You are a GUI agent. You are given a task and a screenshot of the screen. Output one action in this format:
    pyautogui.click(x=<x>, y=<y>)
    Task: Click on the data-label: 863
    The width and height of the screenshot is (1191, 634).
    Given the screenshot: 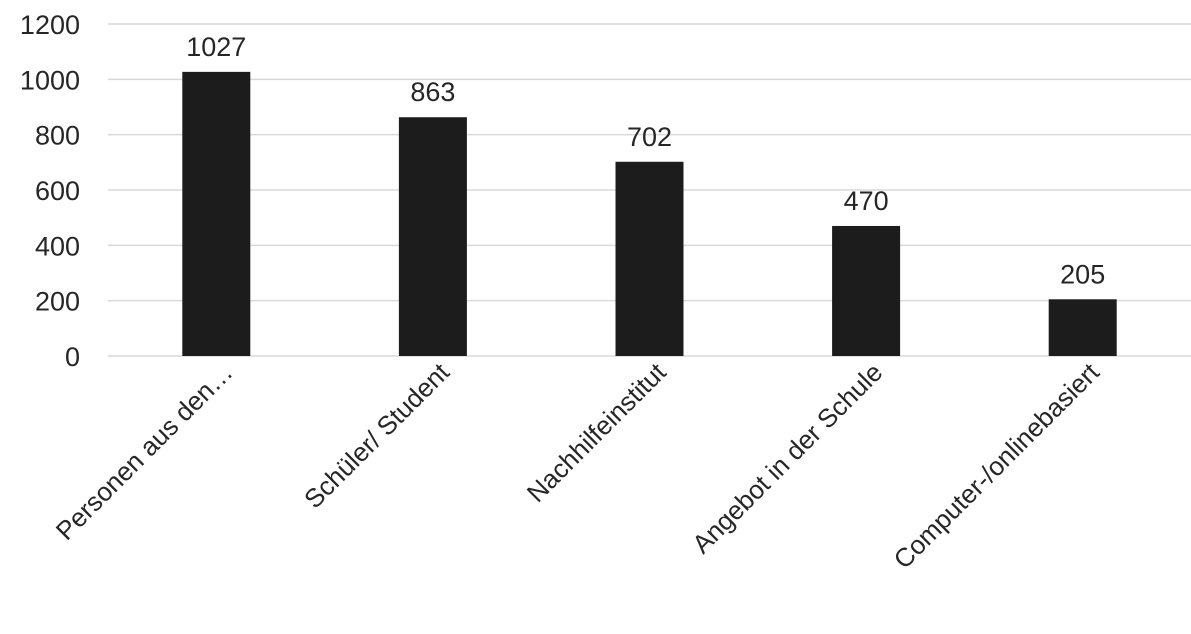 What is the action you would take?
    pyautogui.click(x=432, y=92)
    